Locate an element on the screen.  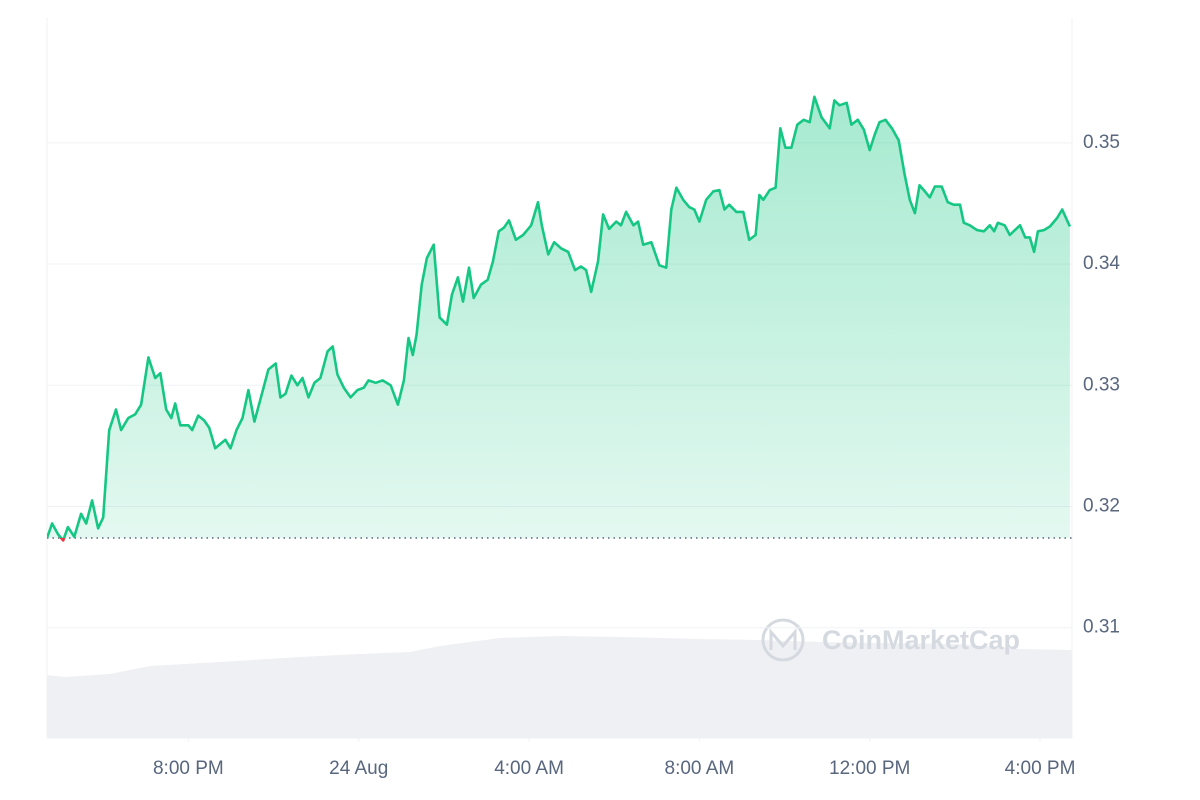
y-tick-label: 0.31 is located at coordinates (1101, 627).